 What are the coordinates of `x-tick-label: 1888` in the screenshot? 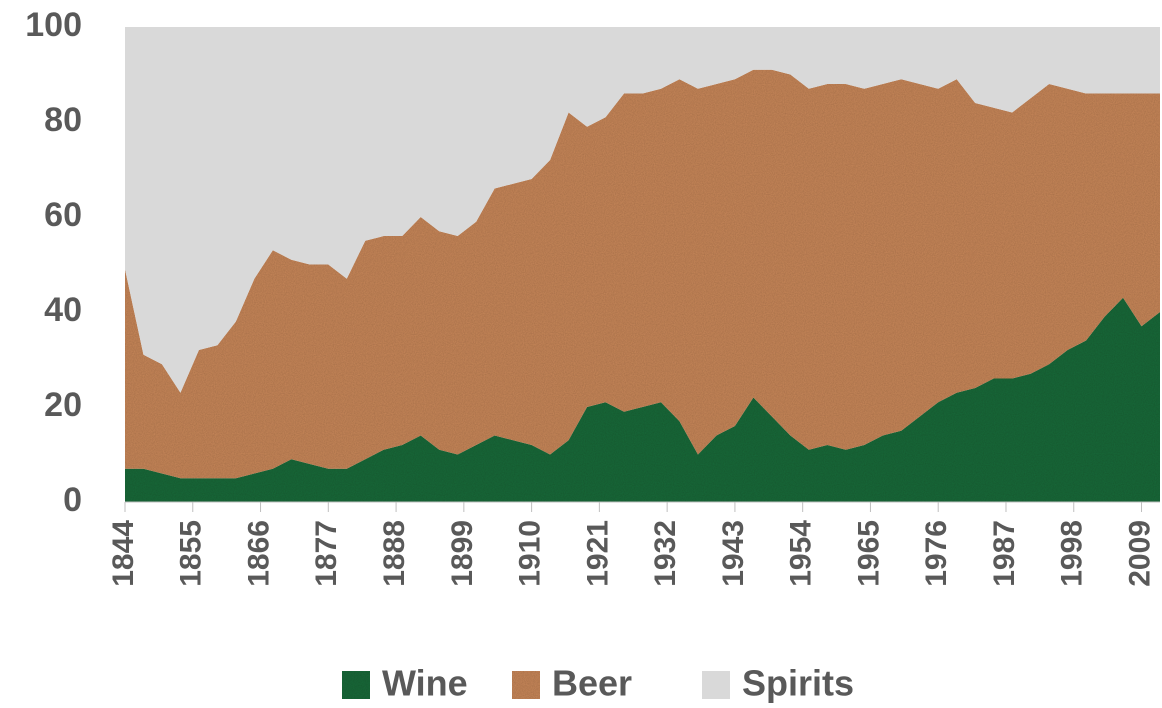 It's located at (394, 553).